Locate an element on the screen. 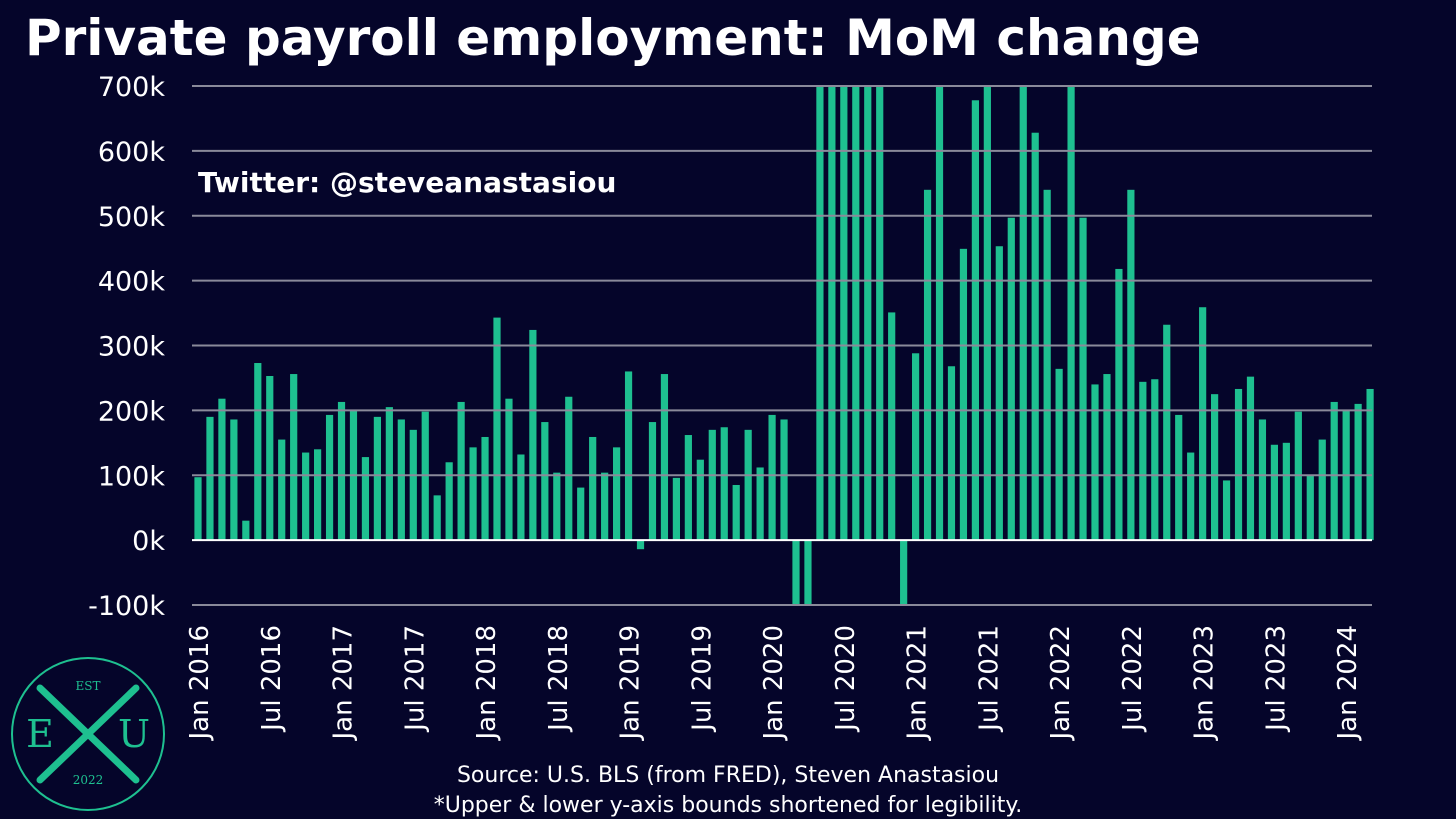 The height and width of the screenshot is (819, 1456). y-tick-label: 200k is located at coordinates (132, 411).